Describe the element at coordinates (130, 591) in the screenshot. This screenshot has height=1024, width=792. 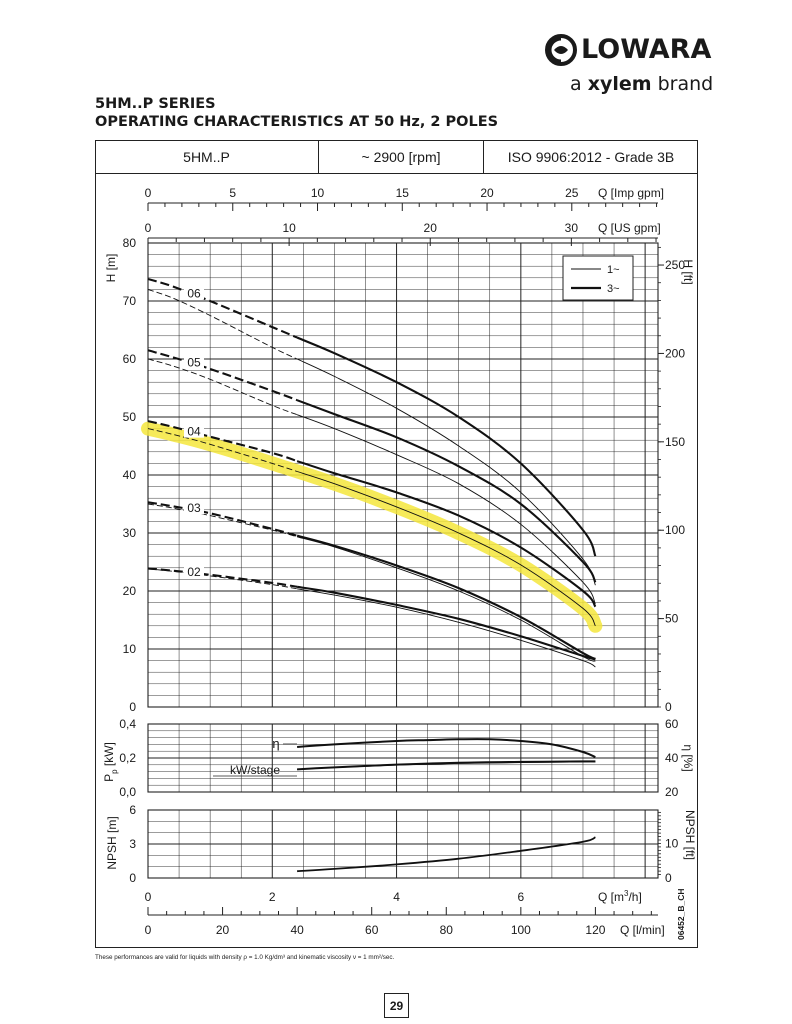
I see `head-y-tick-label: 20` at that location.